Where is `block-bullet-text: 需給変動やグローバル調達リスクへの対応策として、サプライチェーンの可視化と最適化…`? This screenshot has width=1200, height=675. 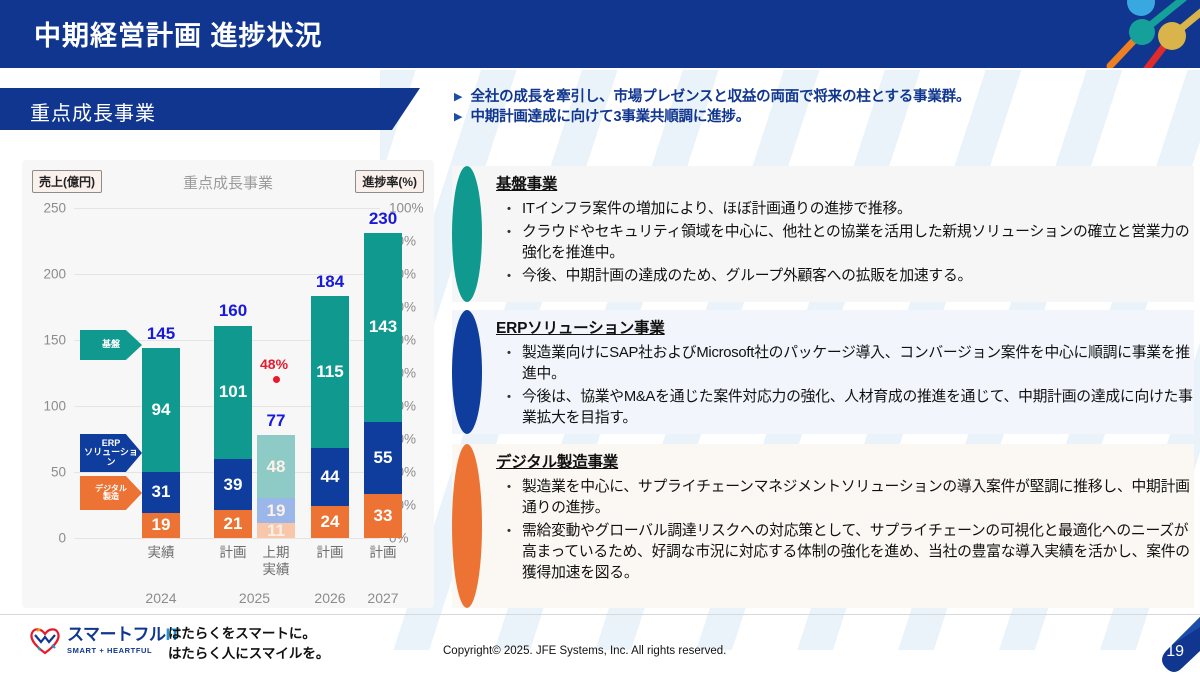 block-bullet-text: 需給変動やグローバル調達リスクへの対応策として、サプライチェーンの可視化と最適化… is located at coordinates (856, 552).